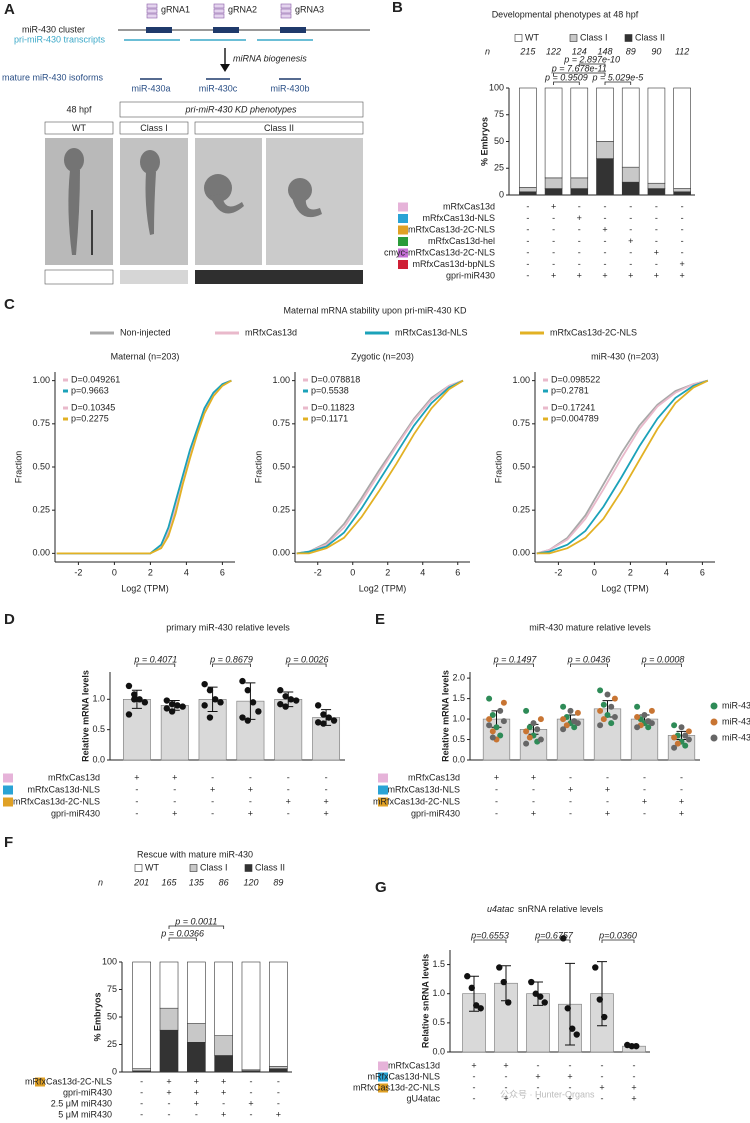 This screenshot has width=750, height=1123. What do you see at coordinates (458, 678) in the screenshot?
I see `y-tick-label: 2.0` at bounding box center [458, 678].